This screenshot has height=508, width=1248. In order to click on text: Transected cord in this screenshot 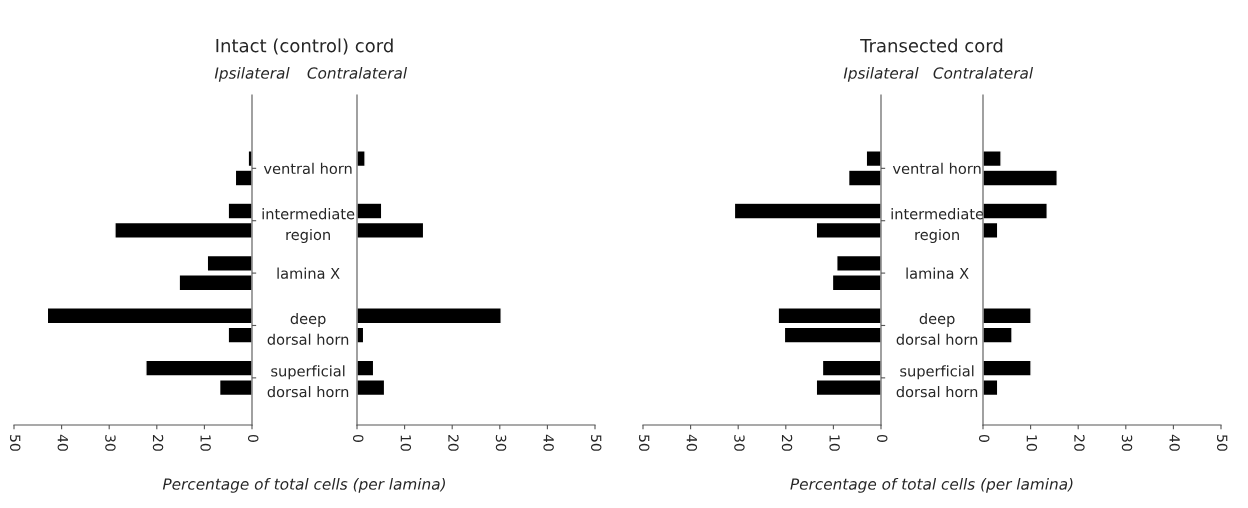, I will do `click(931, 45)`.